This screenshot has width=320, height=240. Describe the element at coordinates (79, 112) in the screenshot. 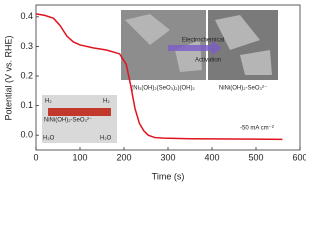

I see `schematic-layer` at that location.